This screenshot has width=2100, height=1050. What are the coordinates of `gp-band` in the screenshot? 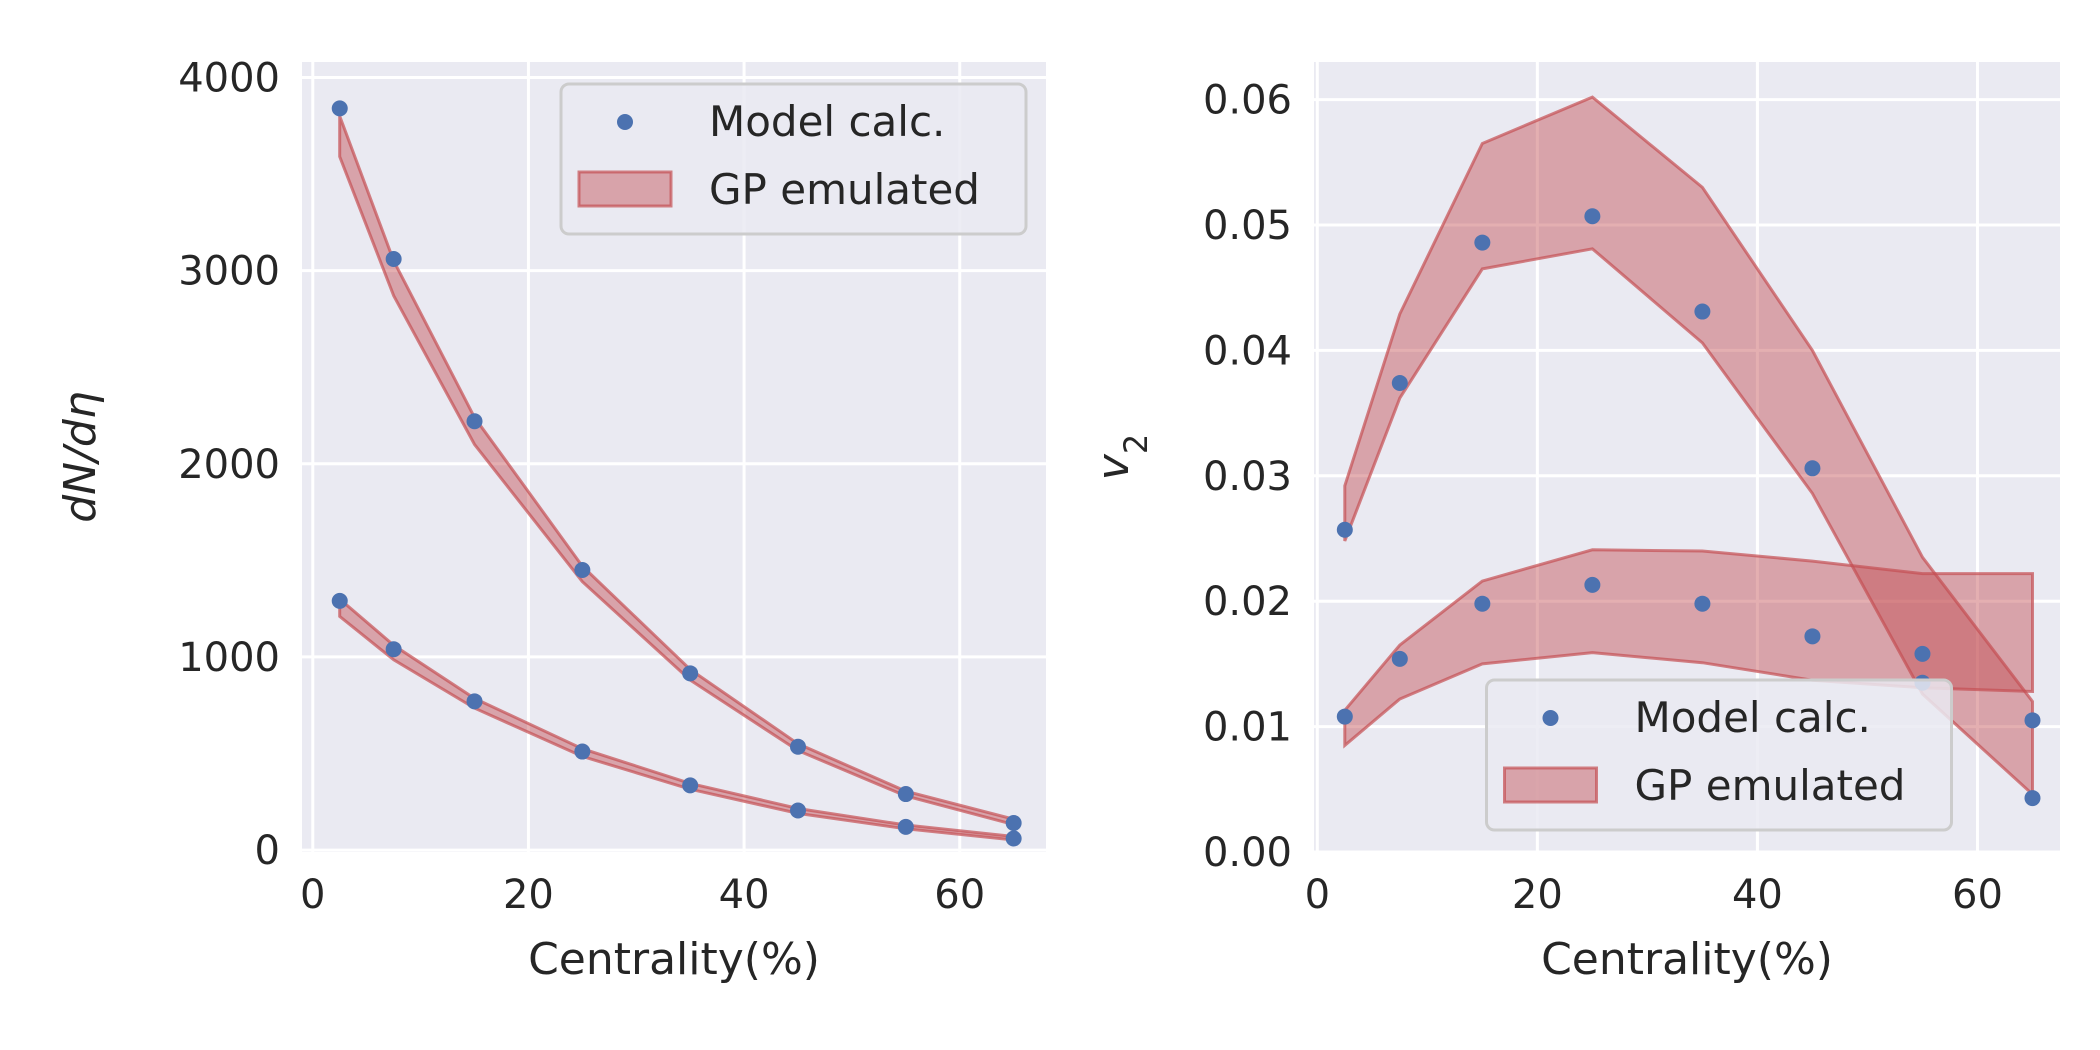 It's located at (1688, 648).